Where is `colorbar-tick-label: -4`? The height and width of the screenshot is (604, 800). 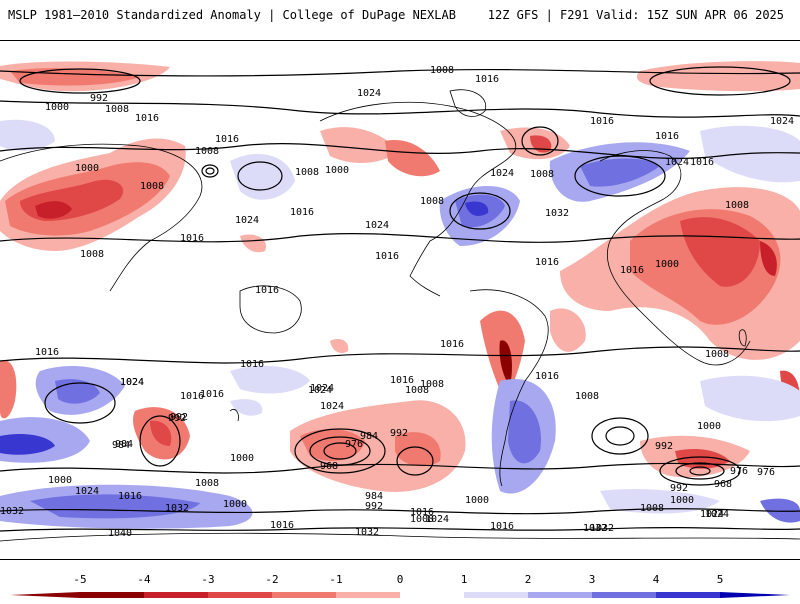 colorbar-tick-label: -4 is located at coordinates (144, 579).